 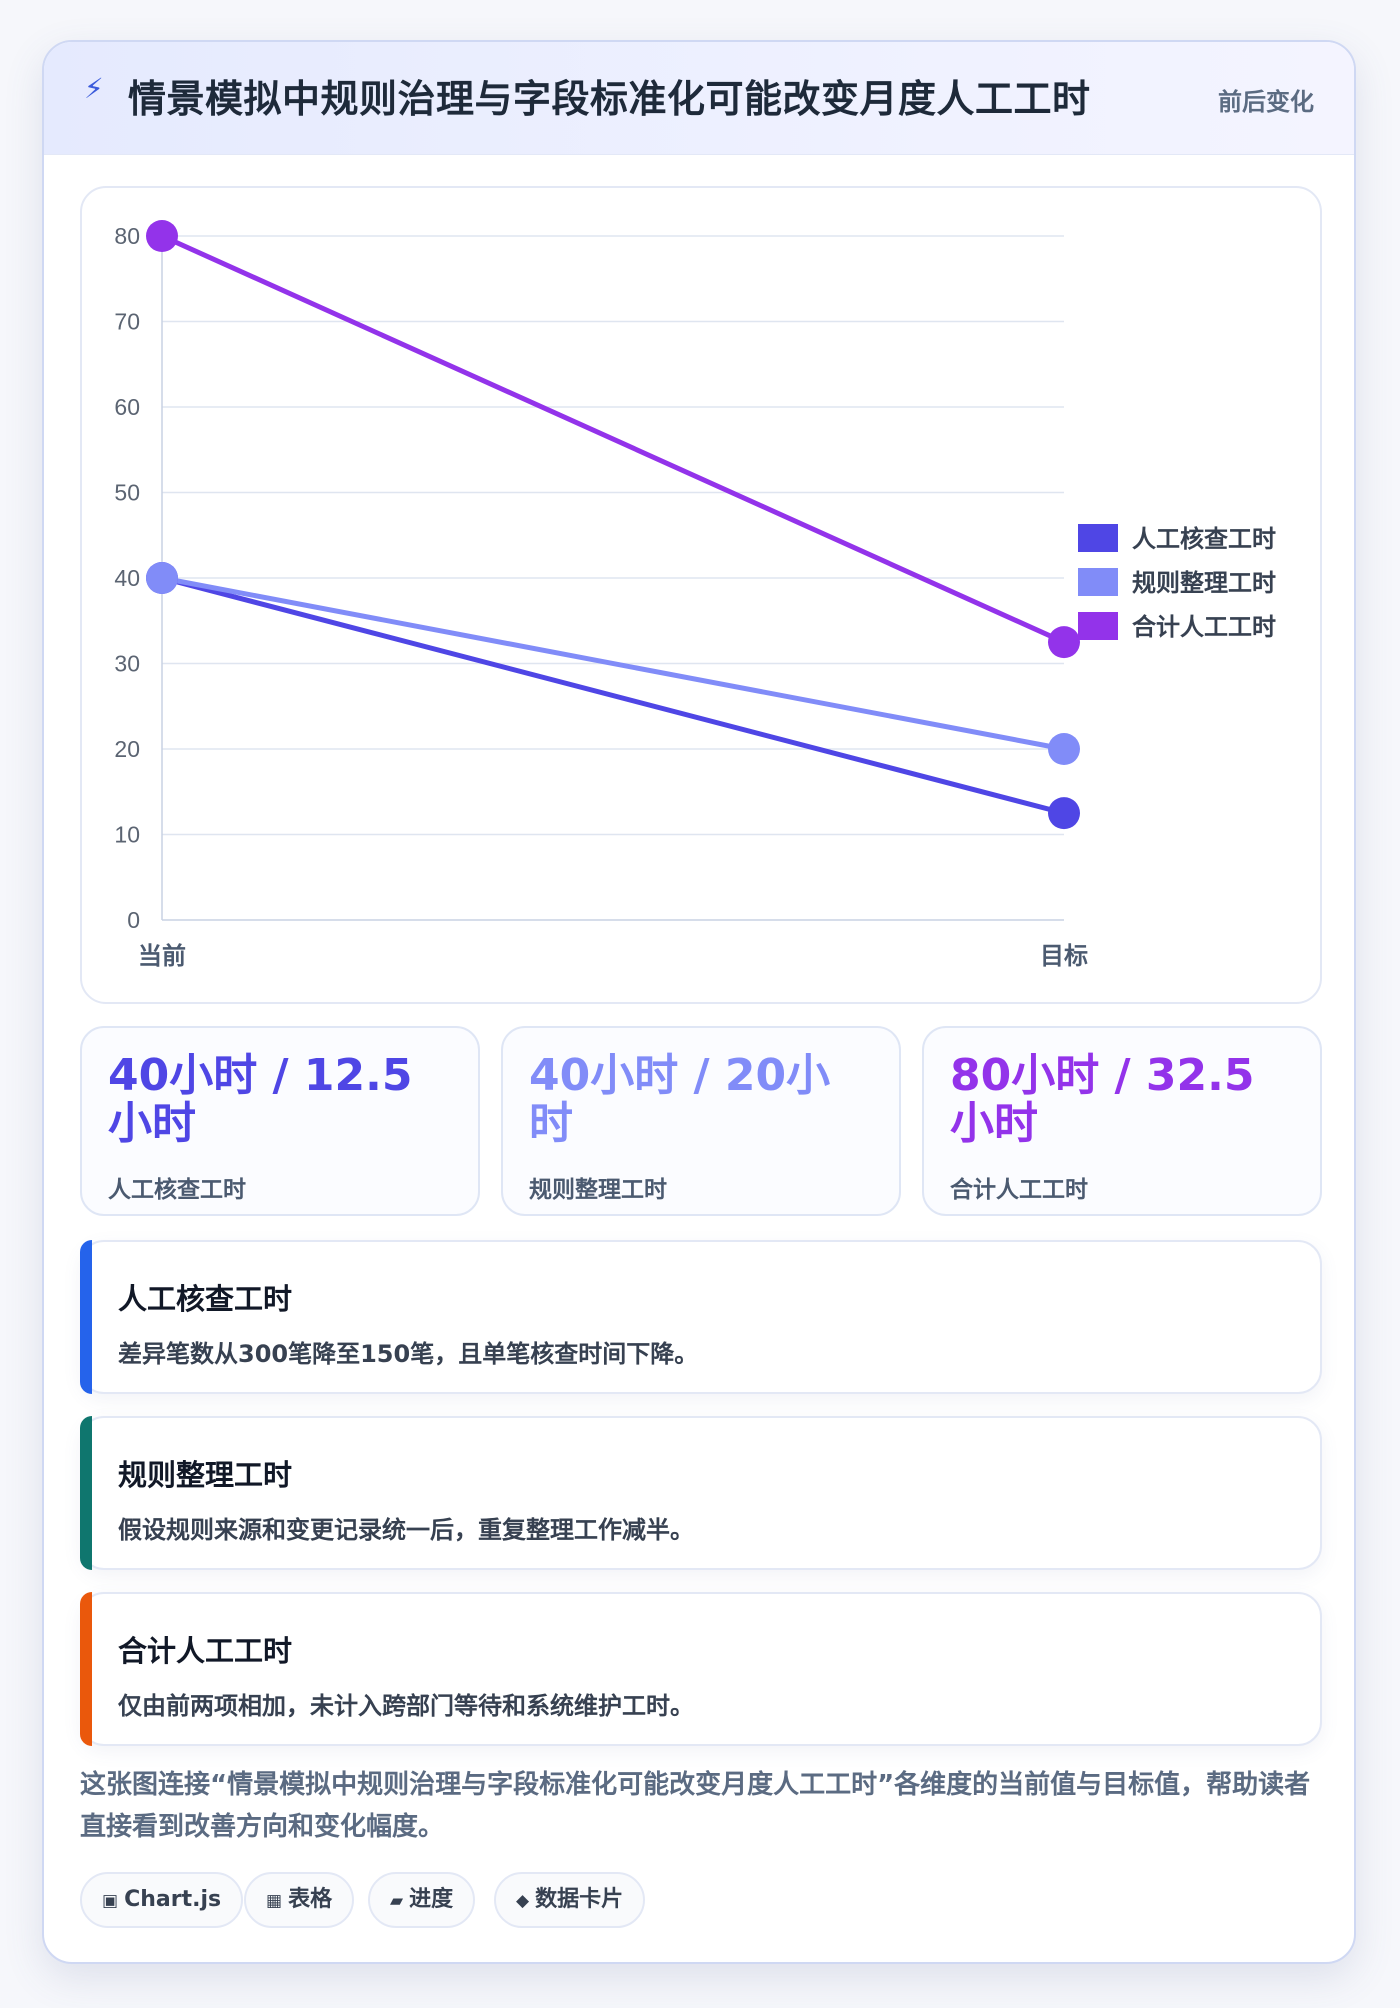 I want to click on y-tick-label: 30, so click(x=127, y=664).